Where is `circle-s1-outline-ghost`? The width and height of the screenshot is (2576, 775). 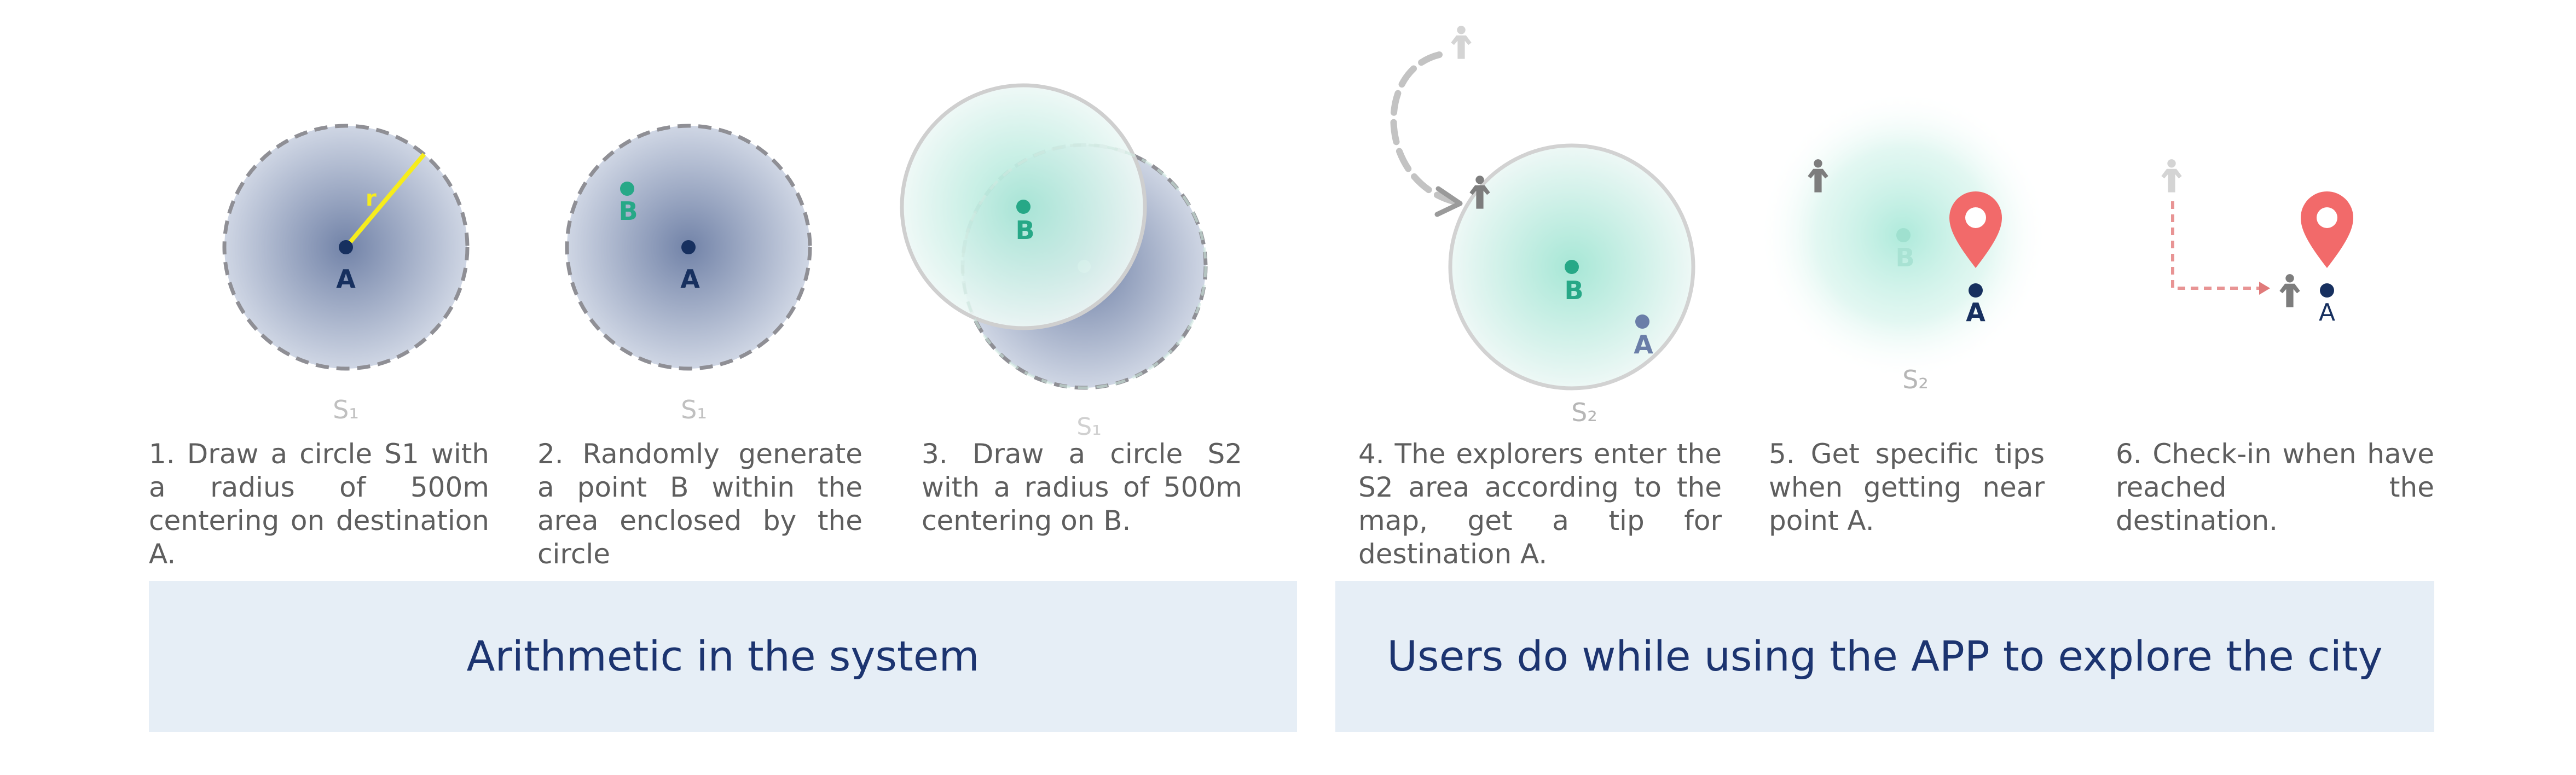
circle-s1-outline-ghost is located at coordinates (1084, 266).